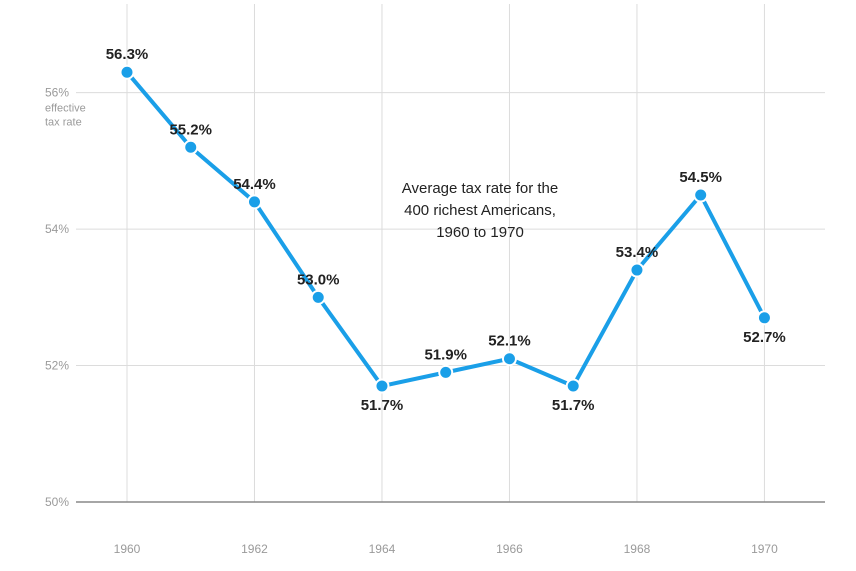 The image size is (856, 571). What do you see at coordinates (190, 129) in the screenshot?
I see `data-label: 55.2%` at bounding box center [190, 129].